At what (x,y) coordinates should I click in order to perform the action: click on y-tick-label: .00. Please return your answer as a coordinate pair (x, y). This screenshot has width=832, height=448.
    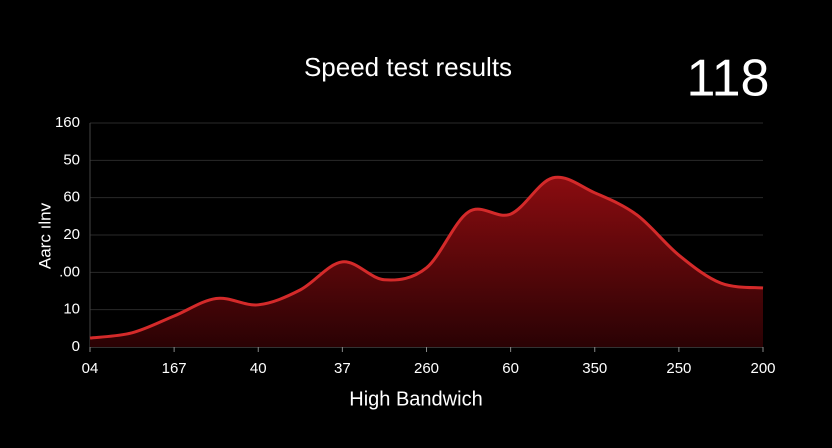
    Looking at the image, I should click on (69, 271).